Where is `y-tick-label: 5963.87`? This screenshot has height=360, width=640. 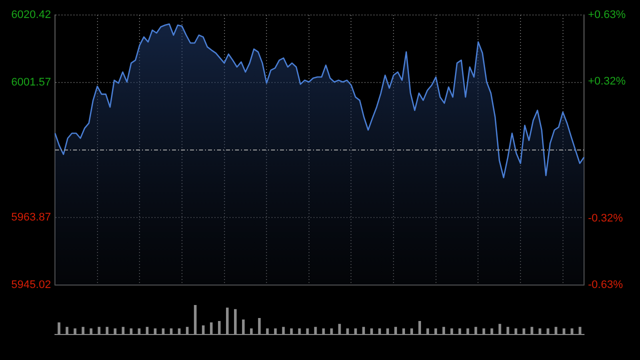
y-tick-label: 5963.87 is located at coordinates (31, 218).